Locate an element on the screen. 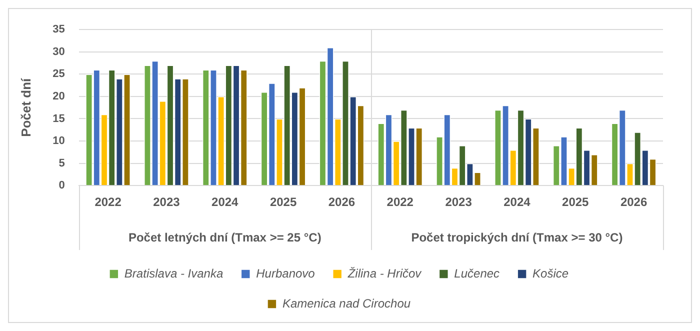  y-tick-label: 25 is located at coordinates (58, 74).